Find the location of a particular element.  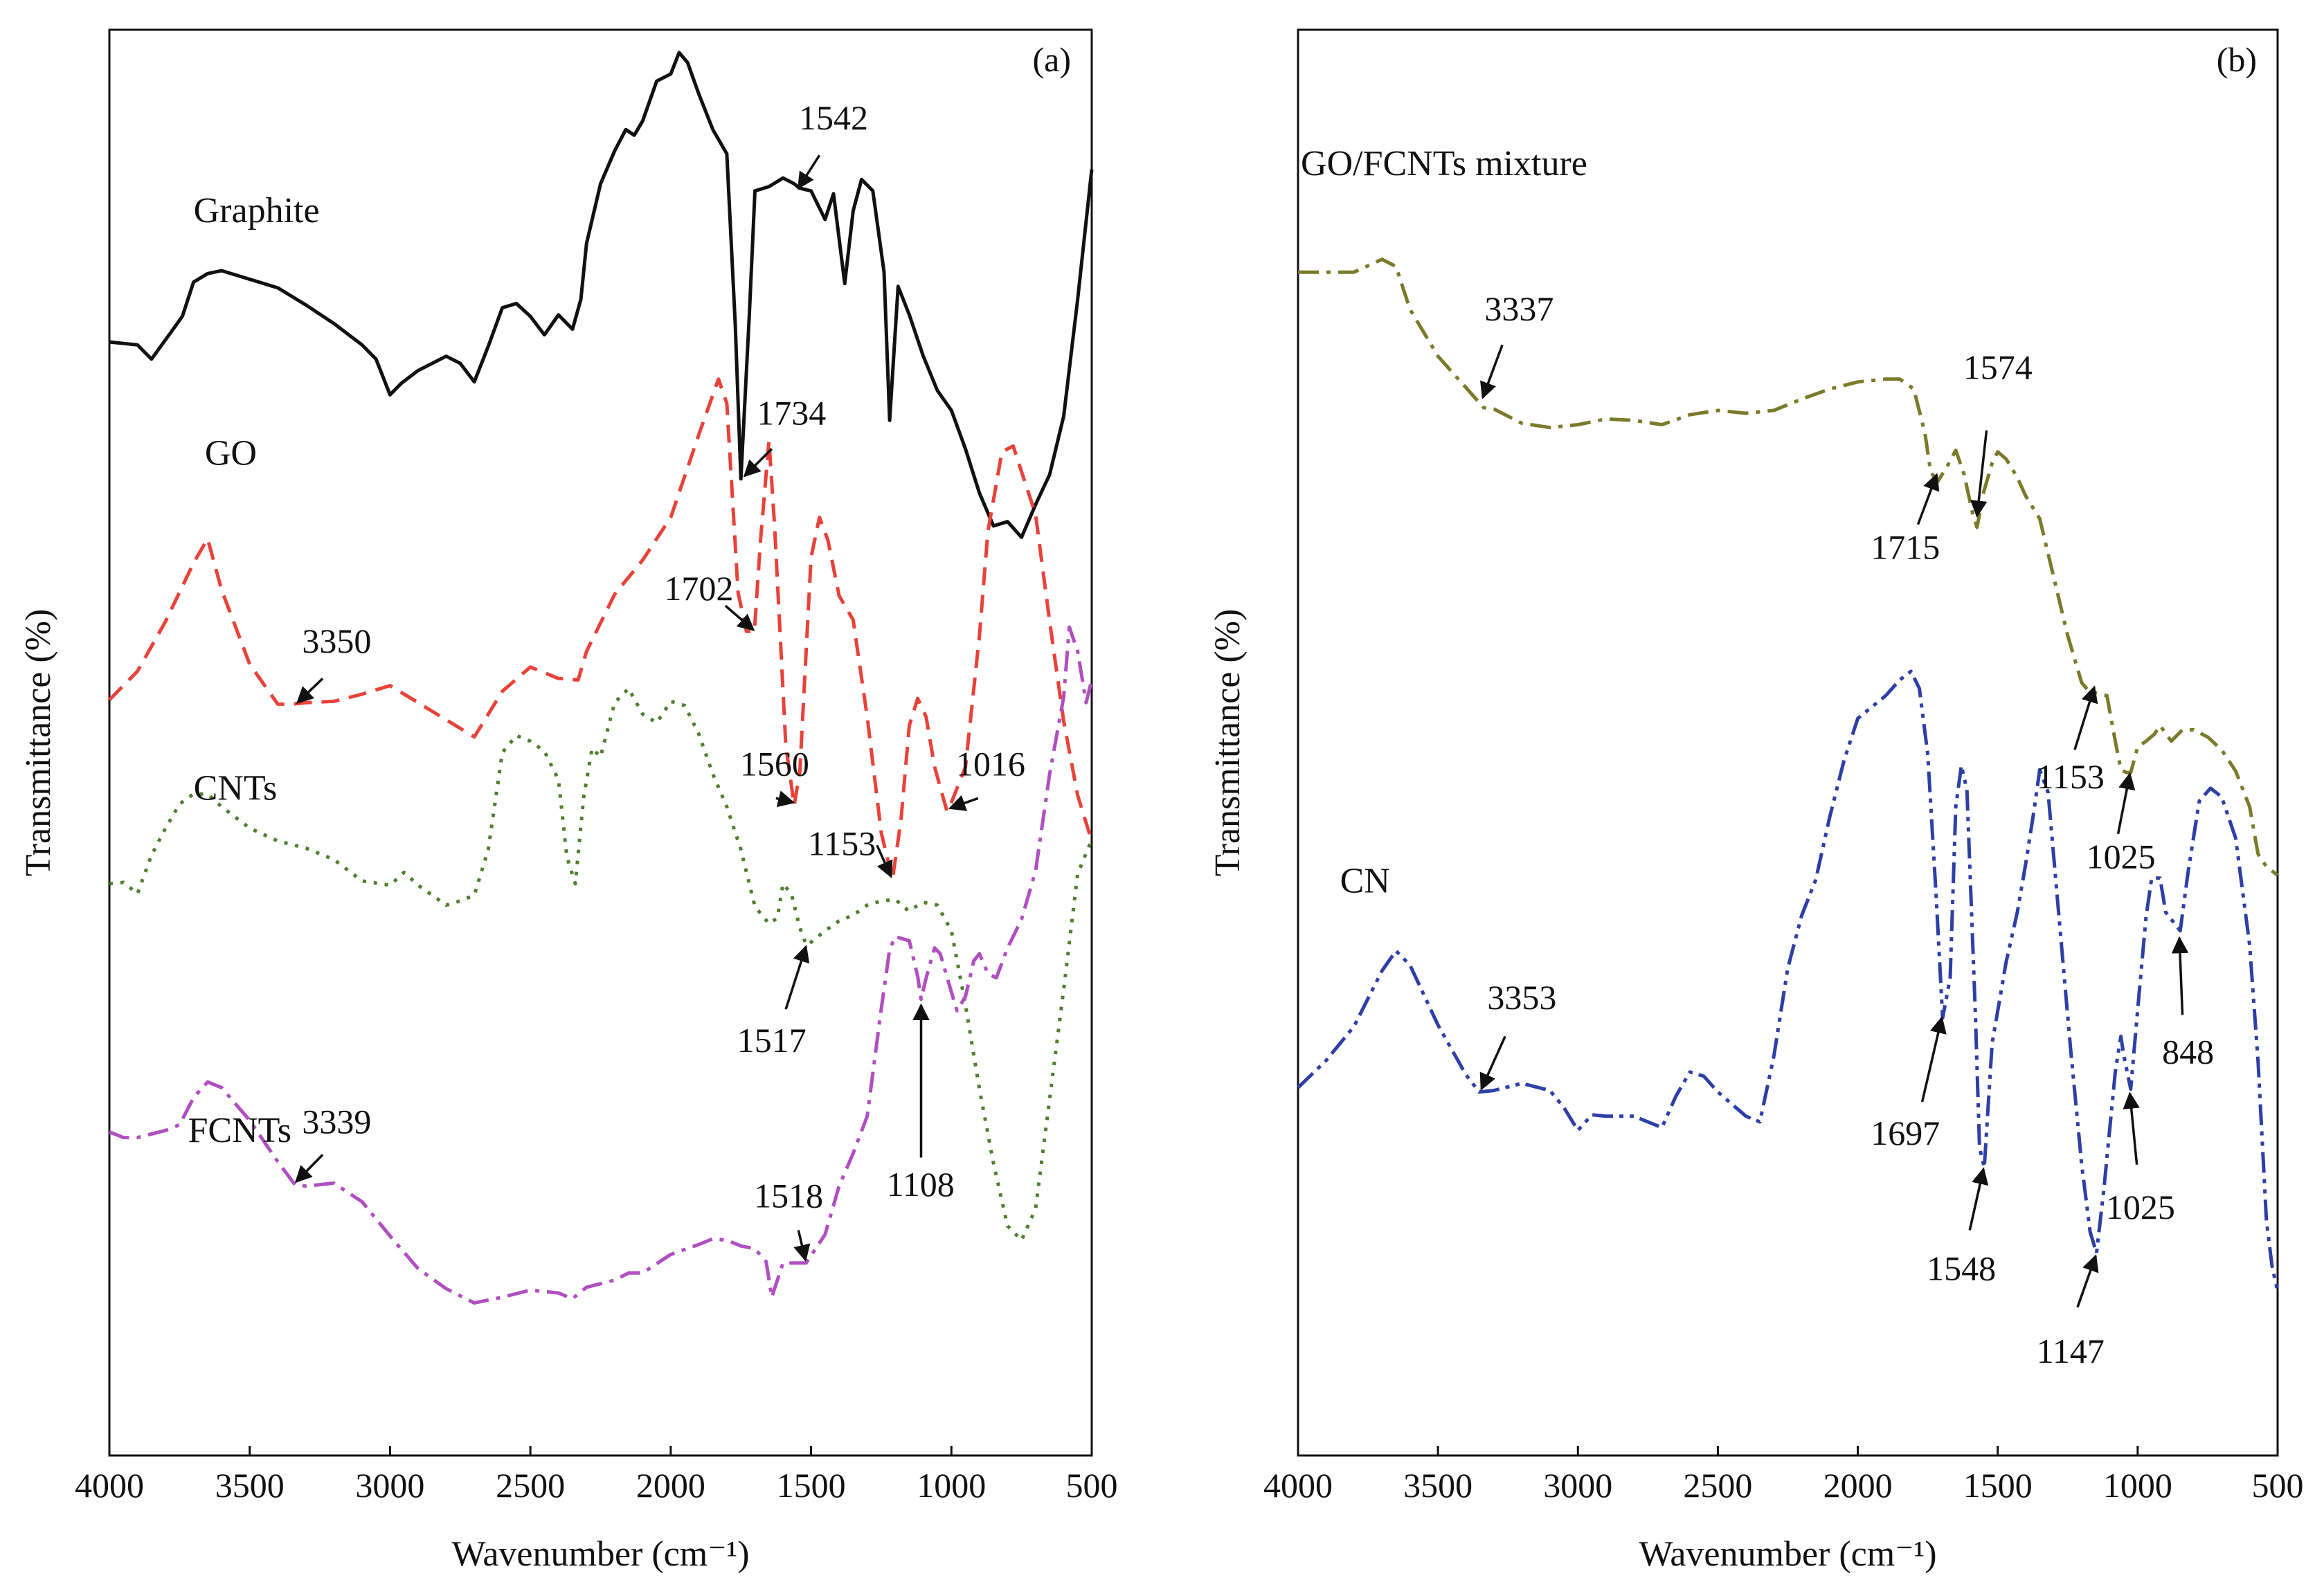

panel-a-annotation-1108: 1108 is located at coordinates (921, 1184).